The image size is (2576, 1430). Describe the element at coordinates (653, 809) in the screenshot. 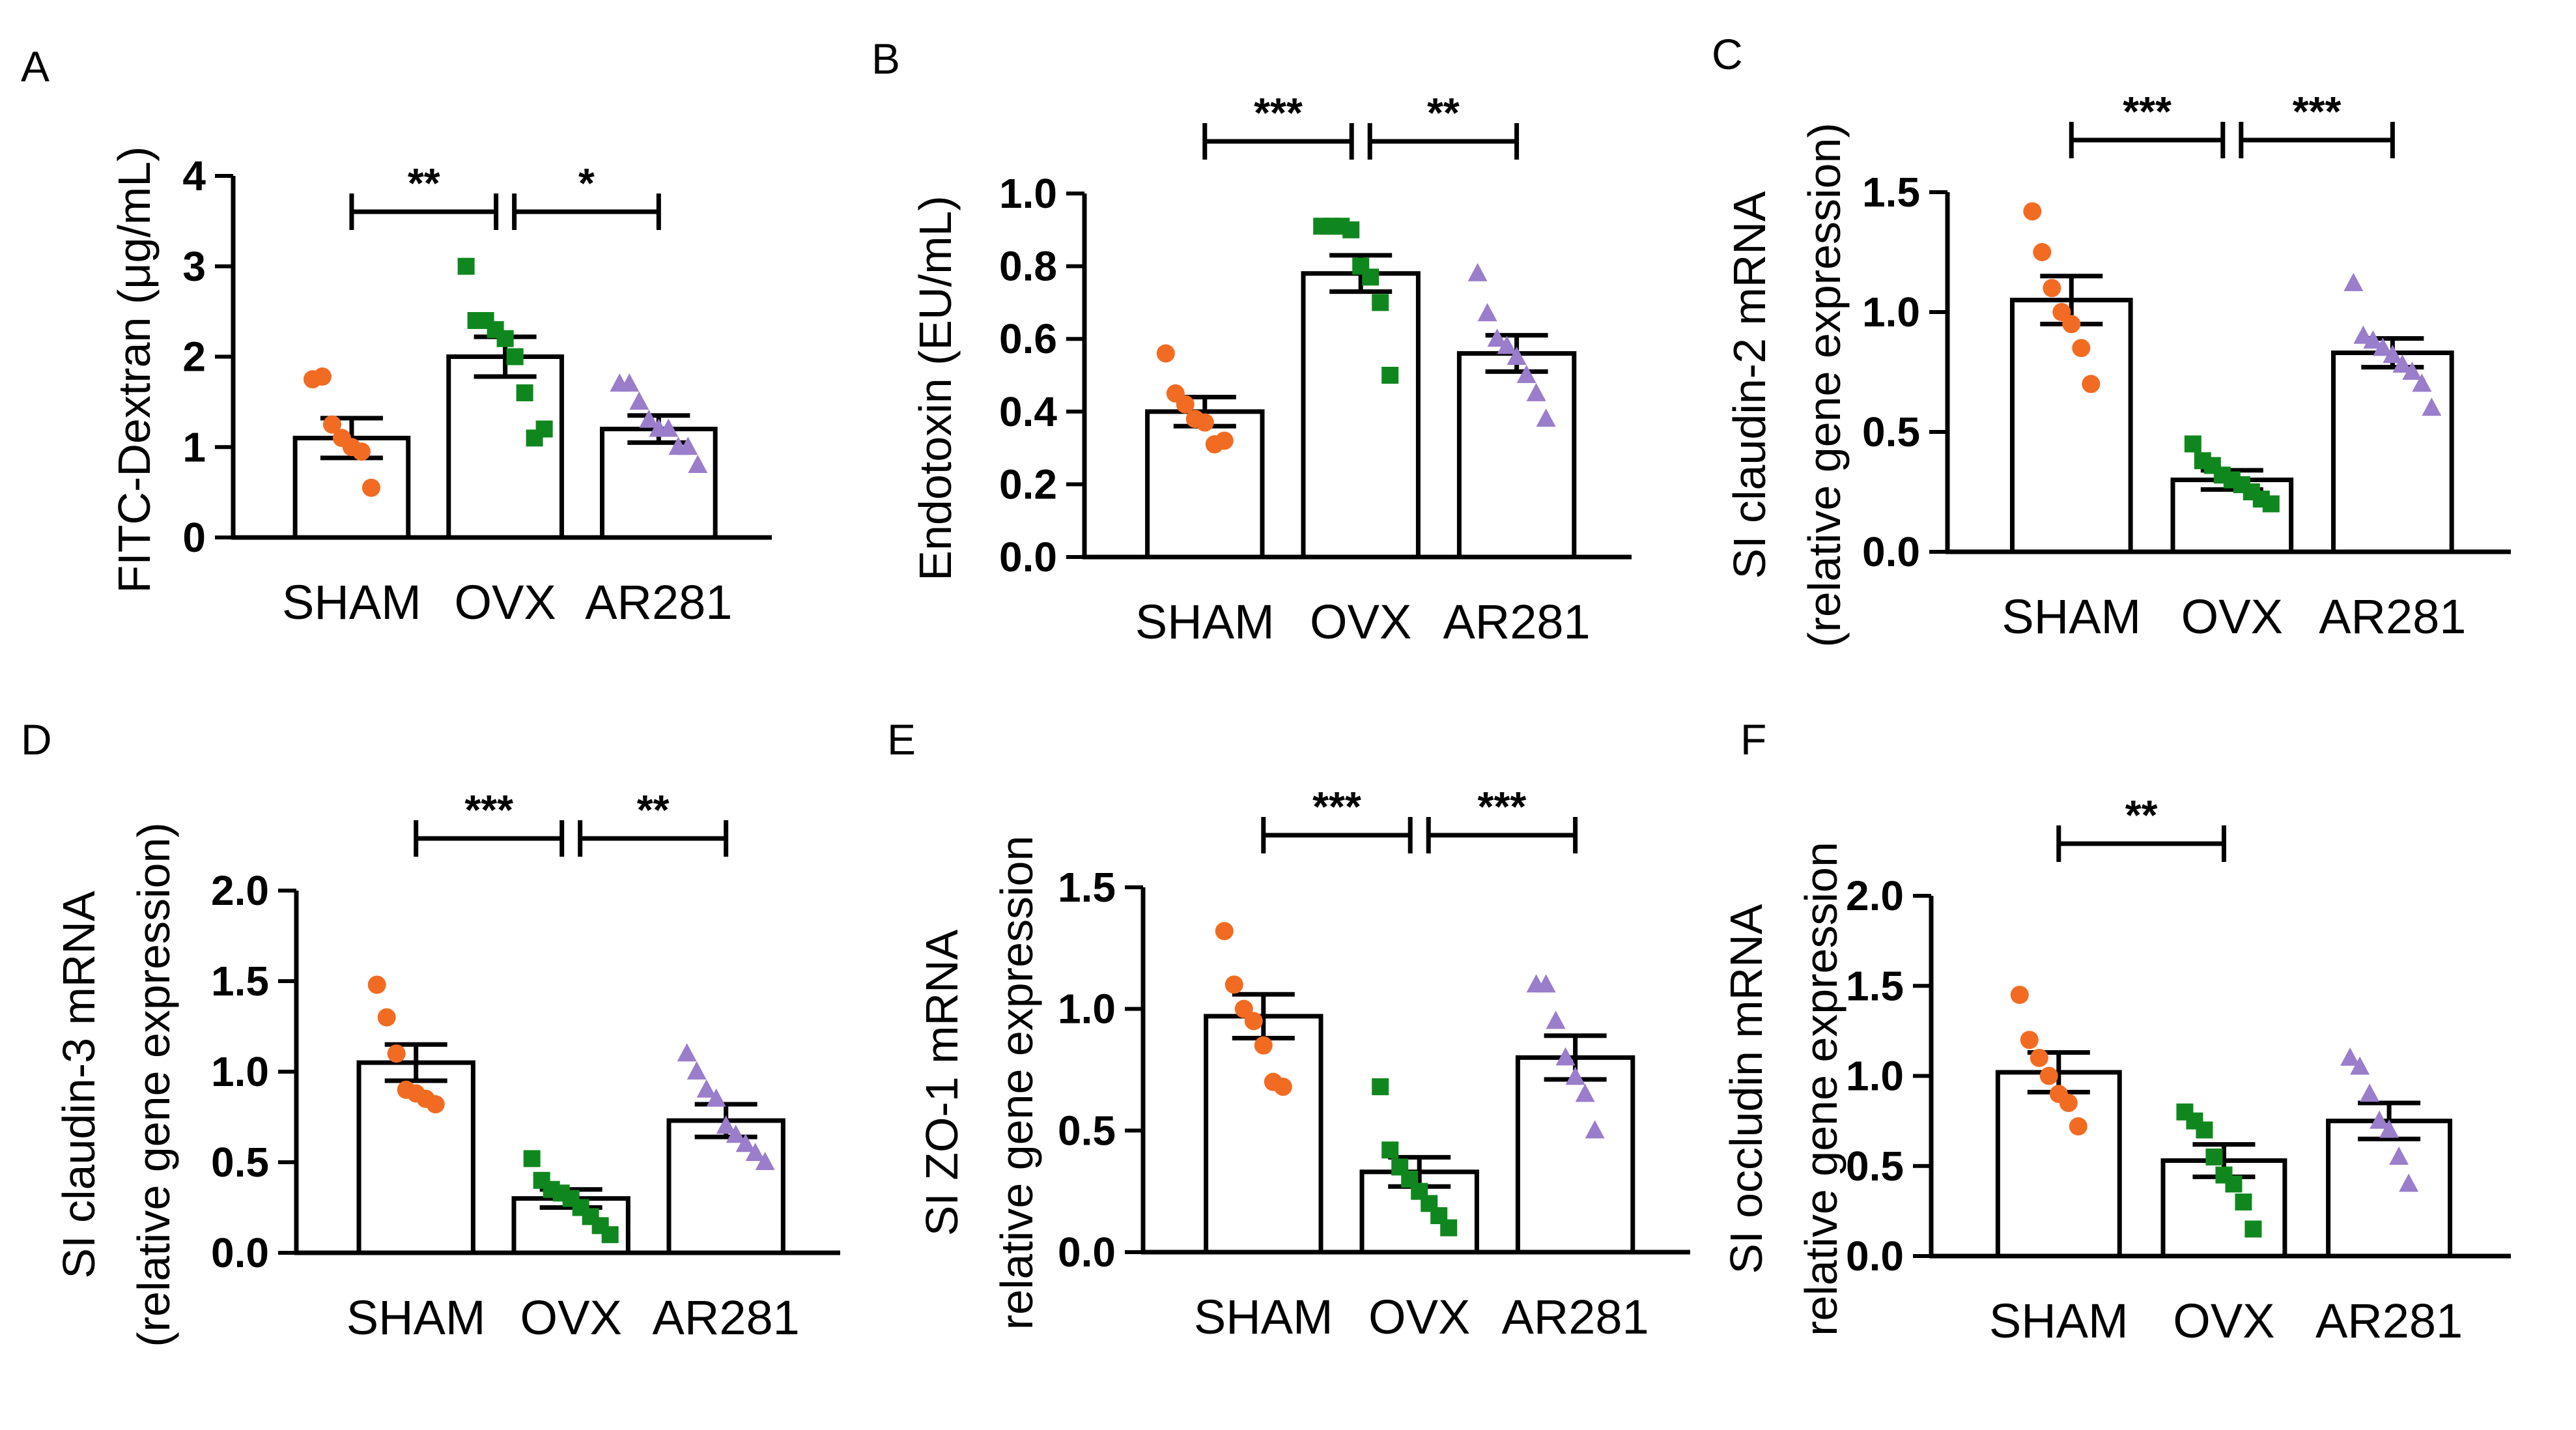

I see `significance-label: **` at that location.